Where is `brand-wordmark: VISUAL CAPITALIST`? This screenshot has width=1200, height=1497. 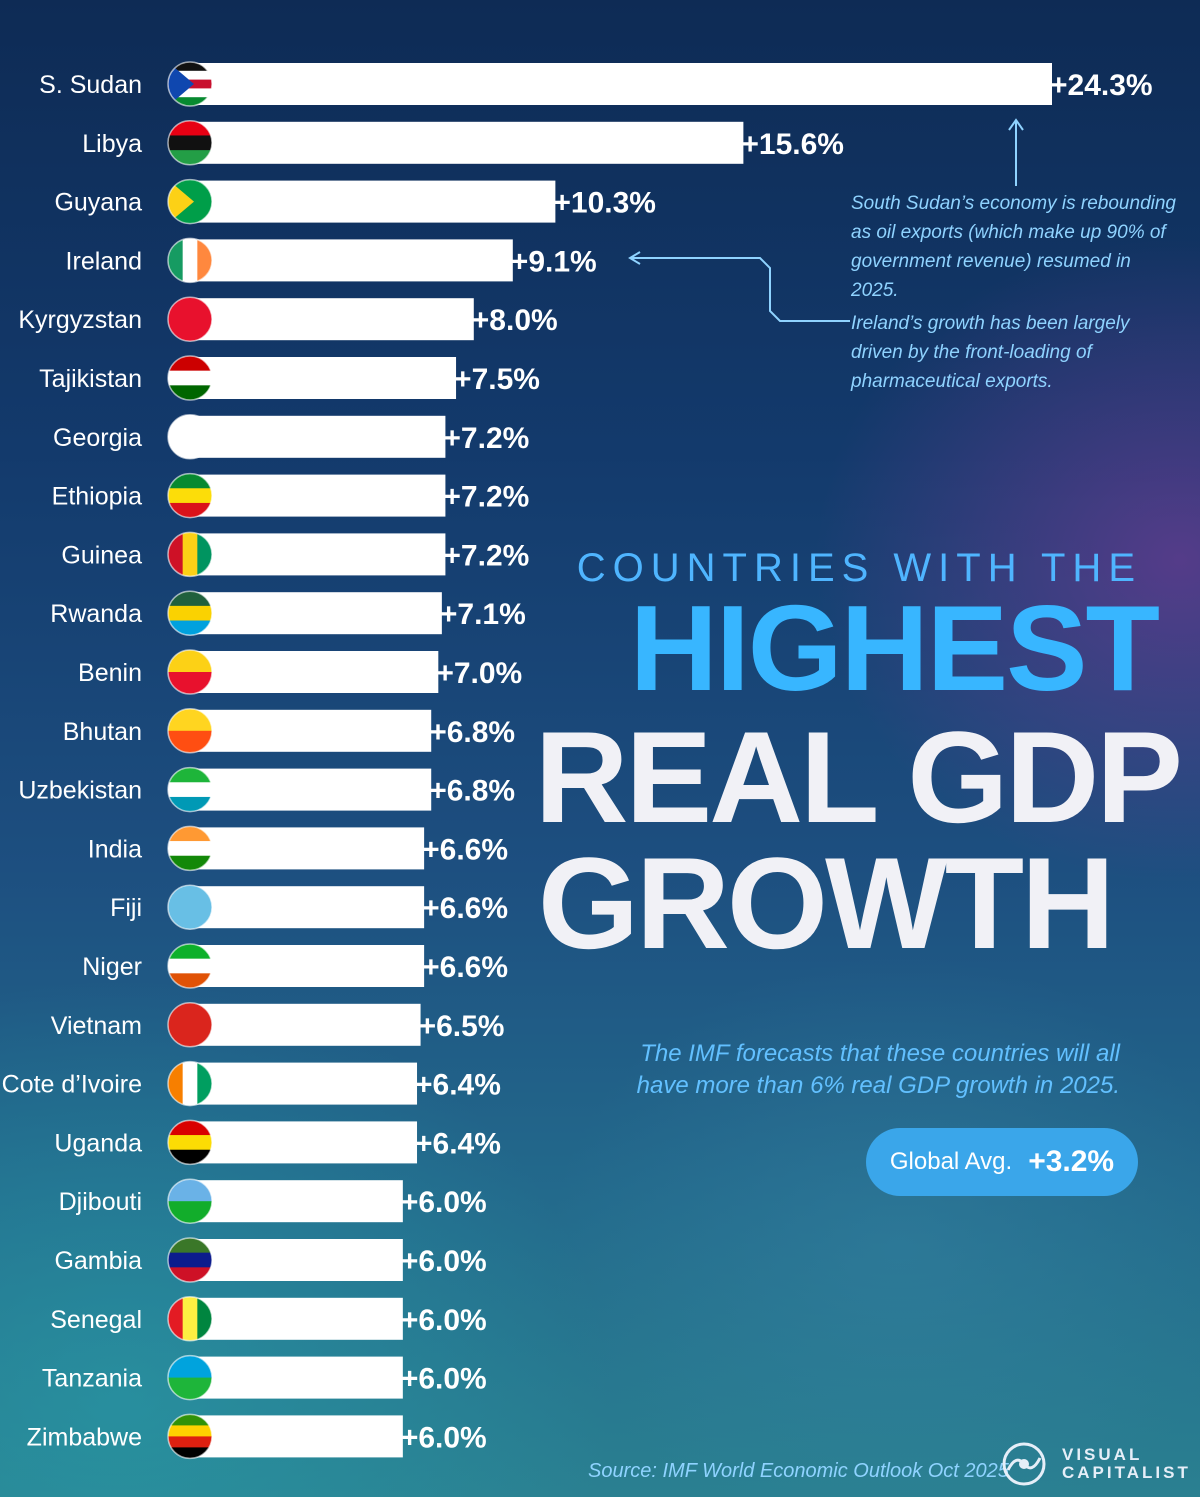
brand-wordmark: VISUAL CAPITALIST is located at coordinates (1126, 1464).